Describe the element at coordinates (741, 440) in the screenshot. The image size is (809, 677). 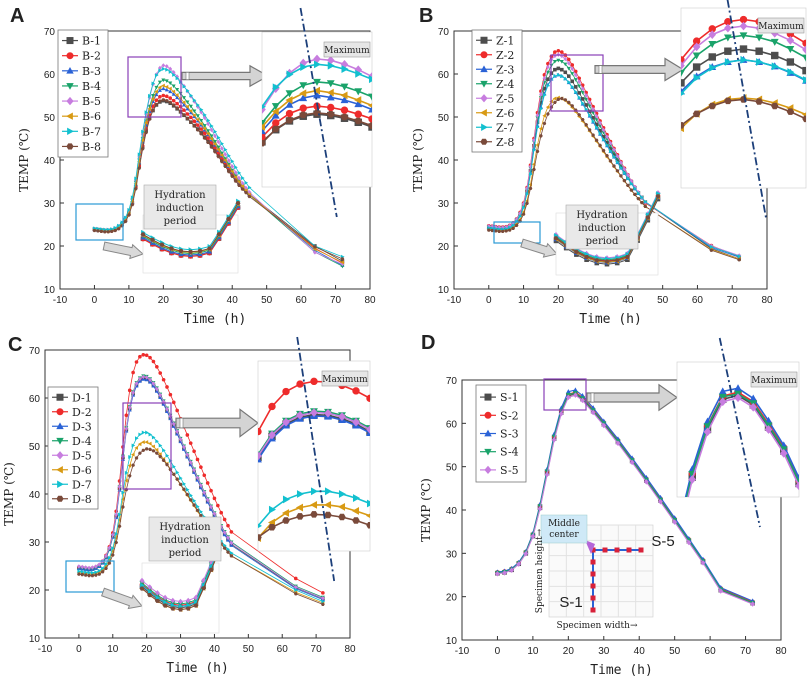
I see `peak-inset-content` at that location.